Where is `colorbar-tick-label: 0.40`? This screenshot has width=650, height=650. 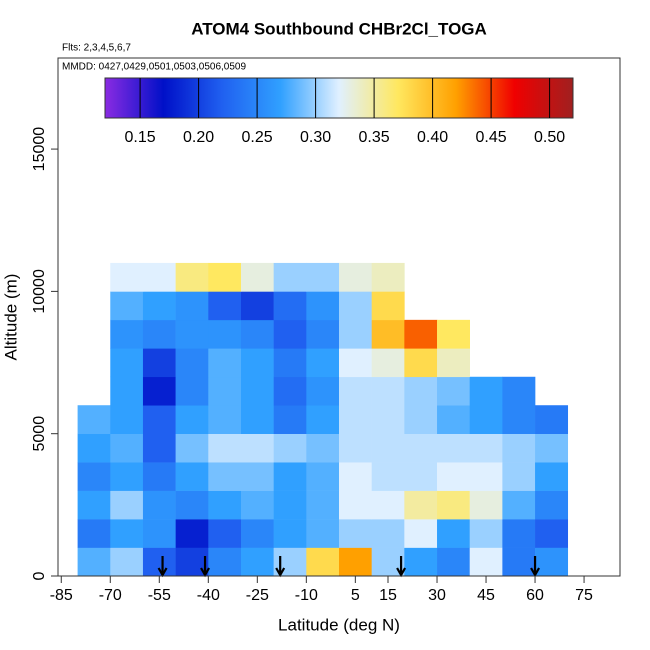 colorbar-tick-label: 0.40 is located at coordinates (432, 137).